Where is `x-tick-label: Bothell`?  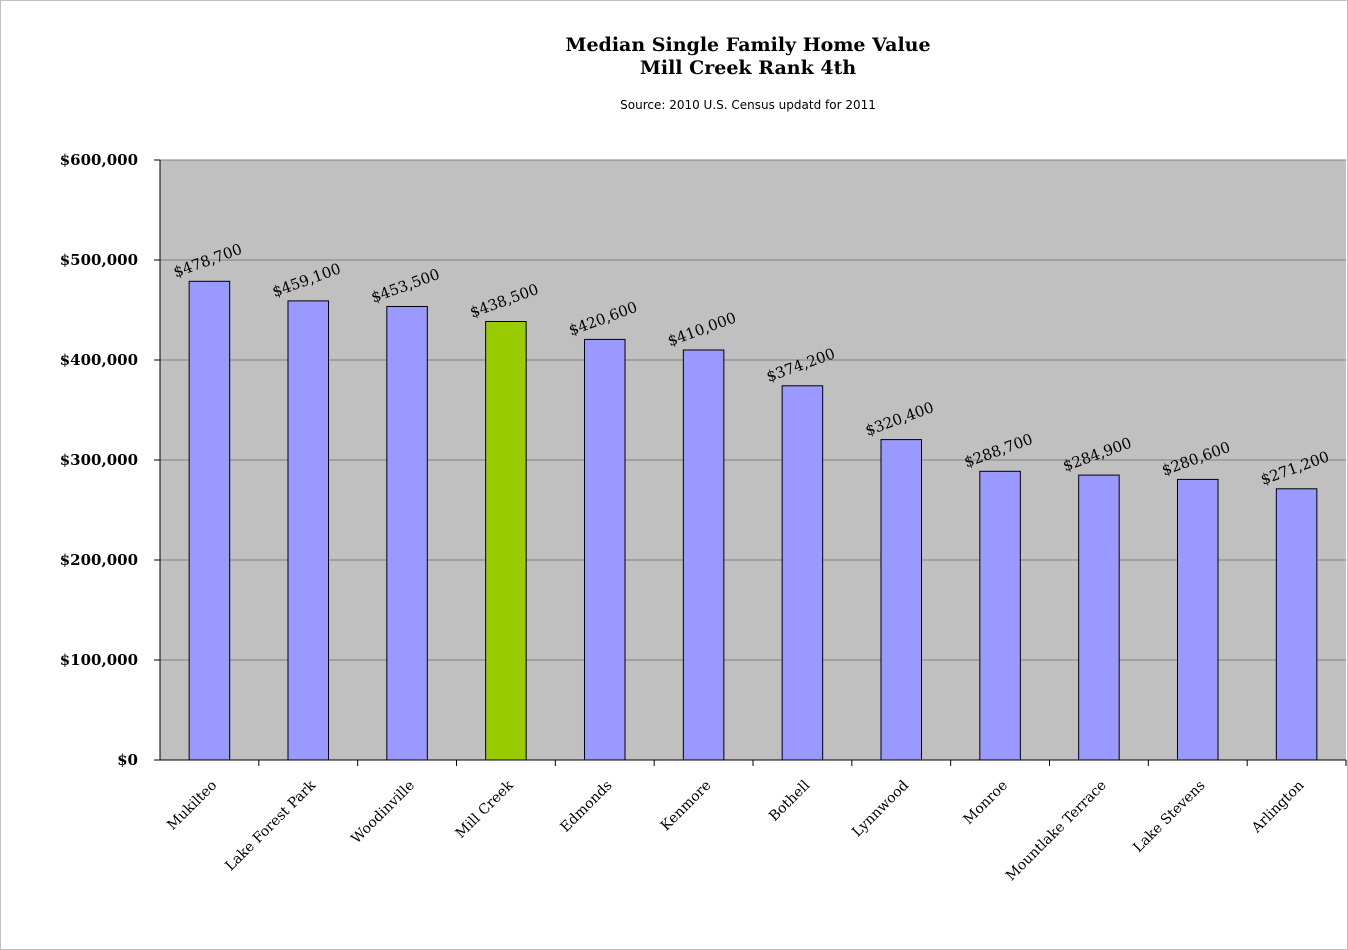
x-tick-label: Bothell is located at coordinates (789, 800).